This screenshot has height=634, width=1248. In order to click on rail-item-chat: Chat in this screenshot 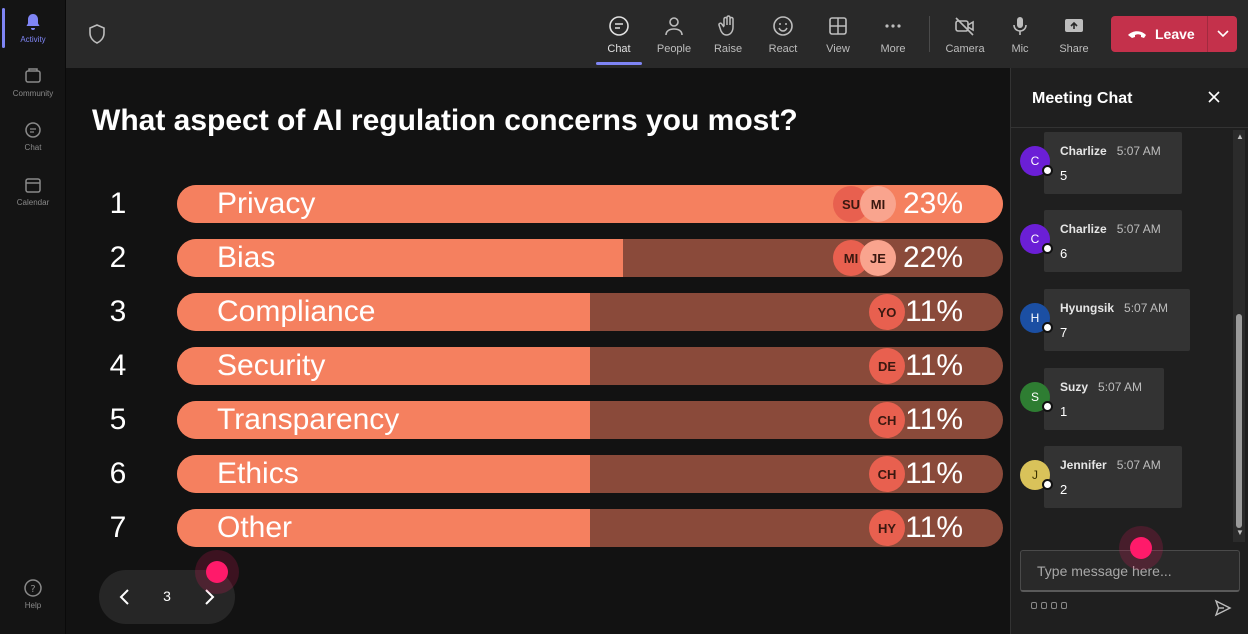, I will do `click(33, 136)`.